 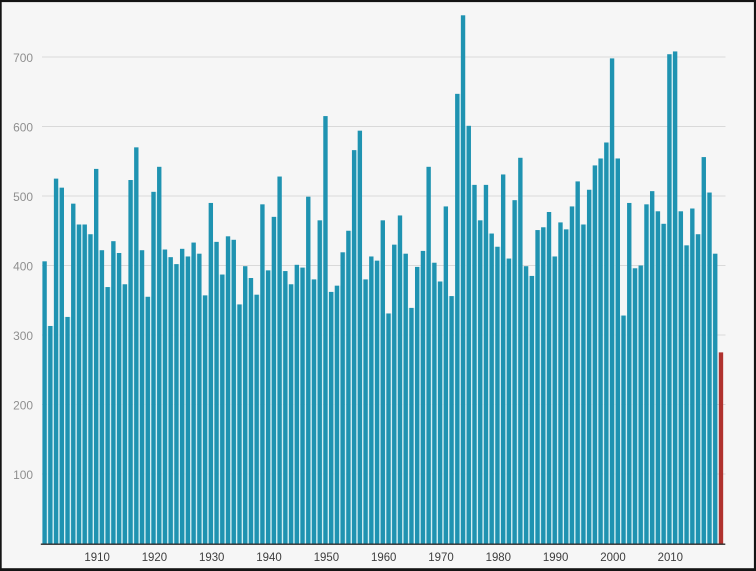 What do you see at coordinates (671, 557) in the screenshot?
I see `svg-text: 2010` at bounding box center [671, 557].